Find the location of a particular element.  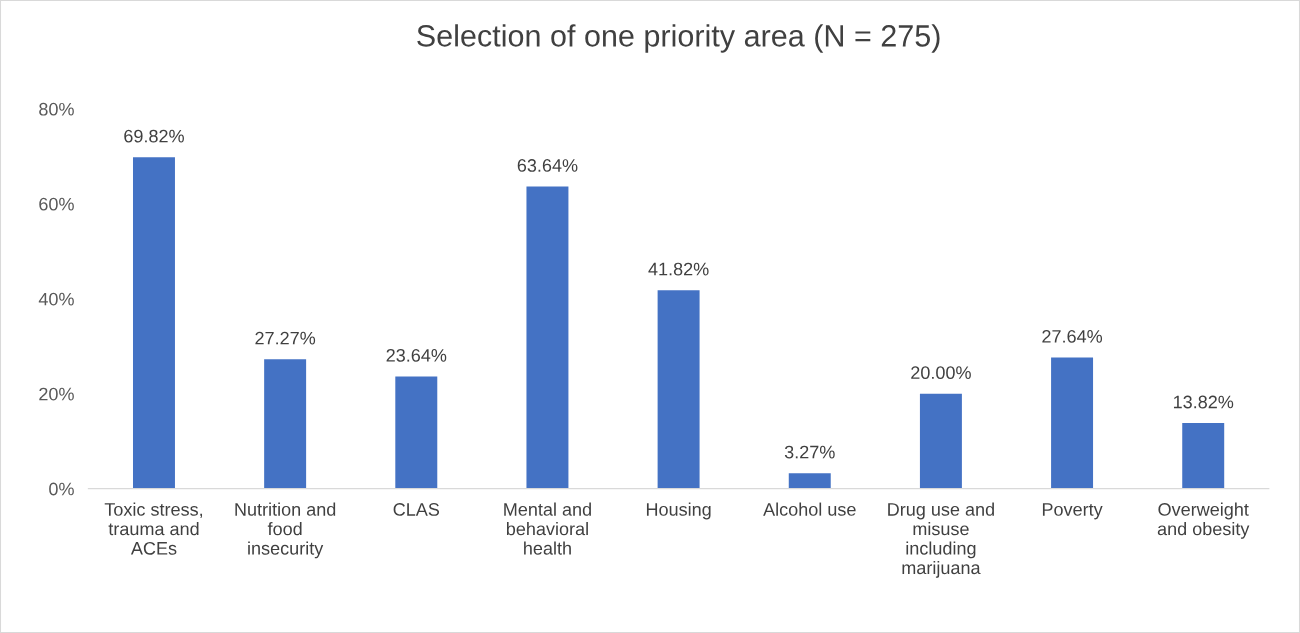

data-label: 27.64% is located at coordinates (1072, 336).